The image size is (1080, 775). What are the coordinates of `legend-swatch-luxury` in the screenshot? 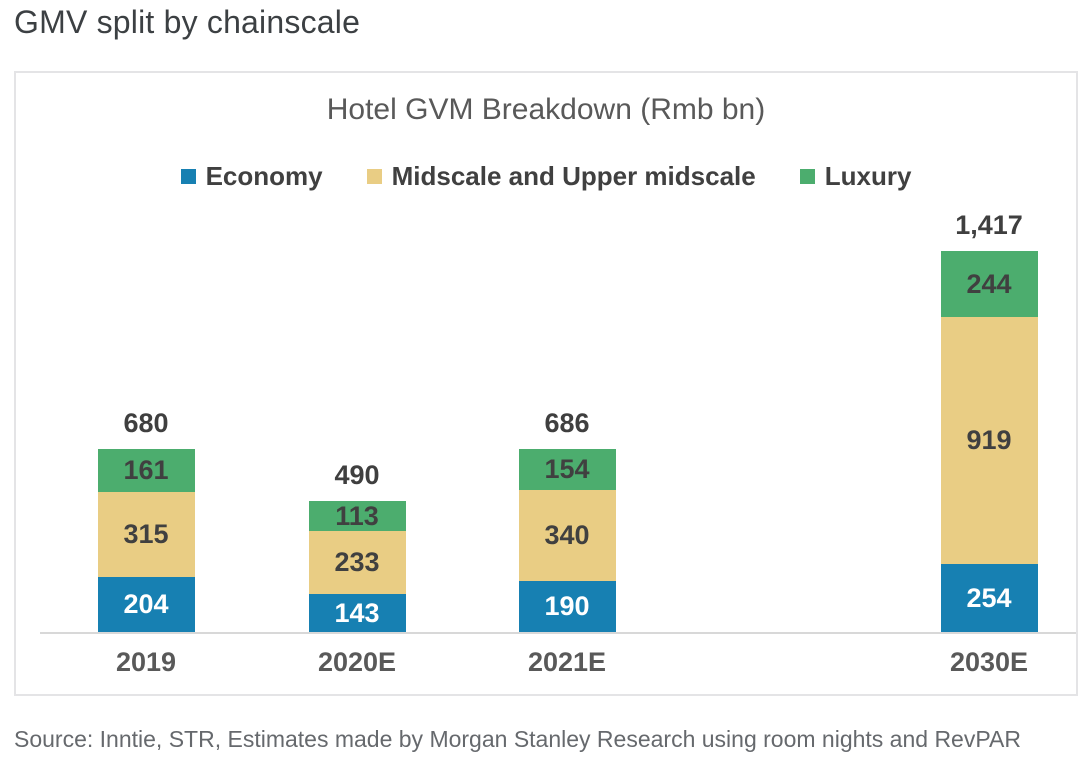 It's located at (807, 176).